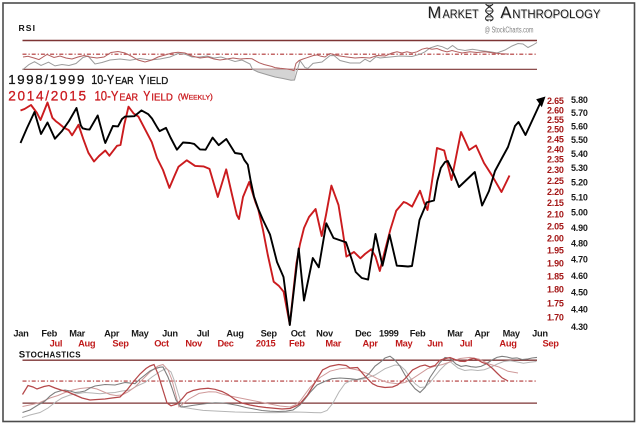 The height and width of the screenshot is (434, 640). Describe the element at coordinates (579, 126) in the screenshot. I see `svg-text: 5.60` at that location.